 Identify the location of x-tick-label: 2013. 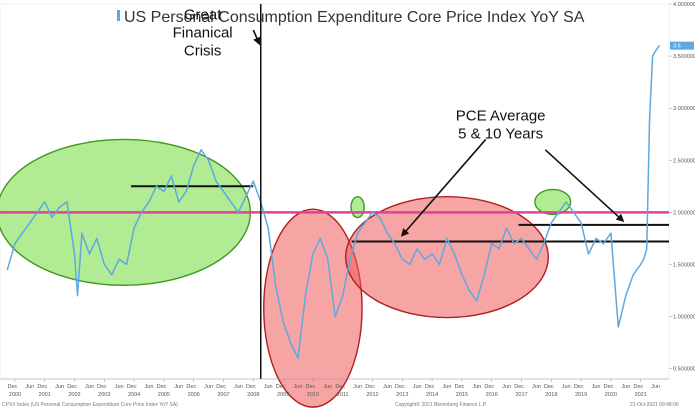
(402, 395).